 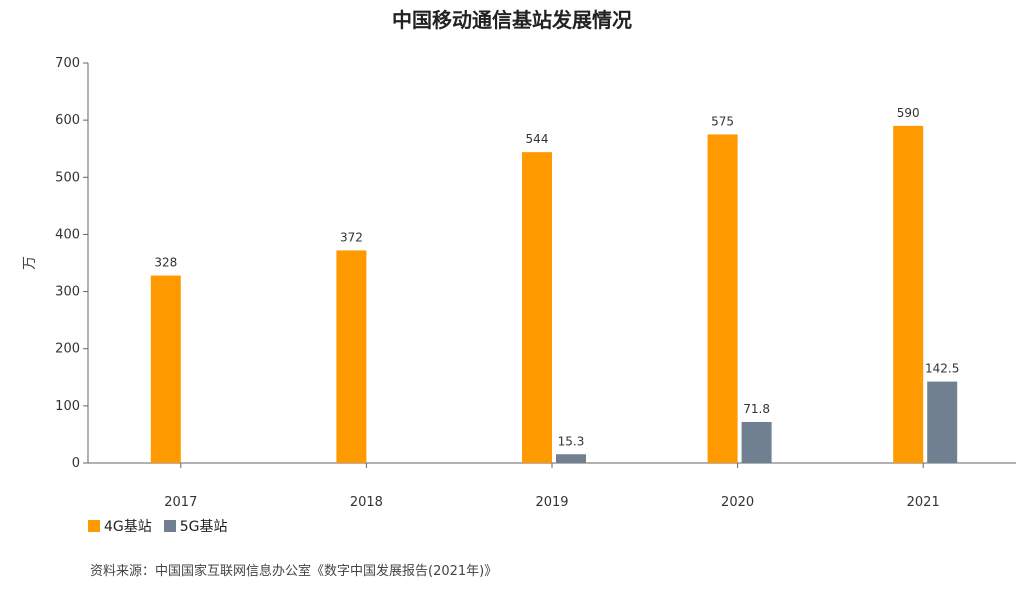 I want to click on bar-4g-2019, so click(x=537, y=307).